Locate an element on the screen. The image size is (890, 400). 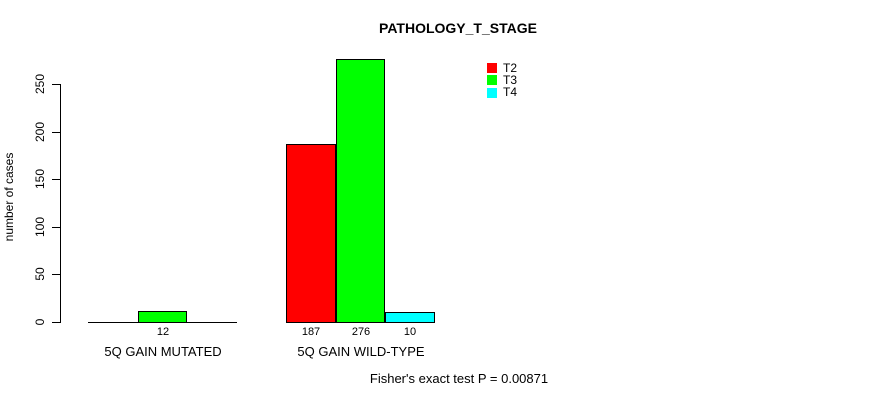
category-label: 5Q GAIN MUTATED is located at coordinates (163, 351).